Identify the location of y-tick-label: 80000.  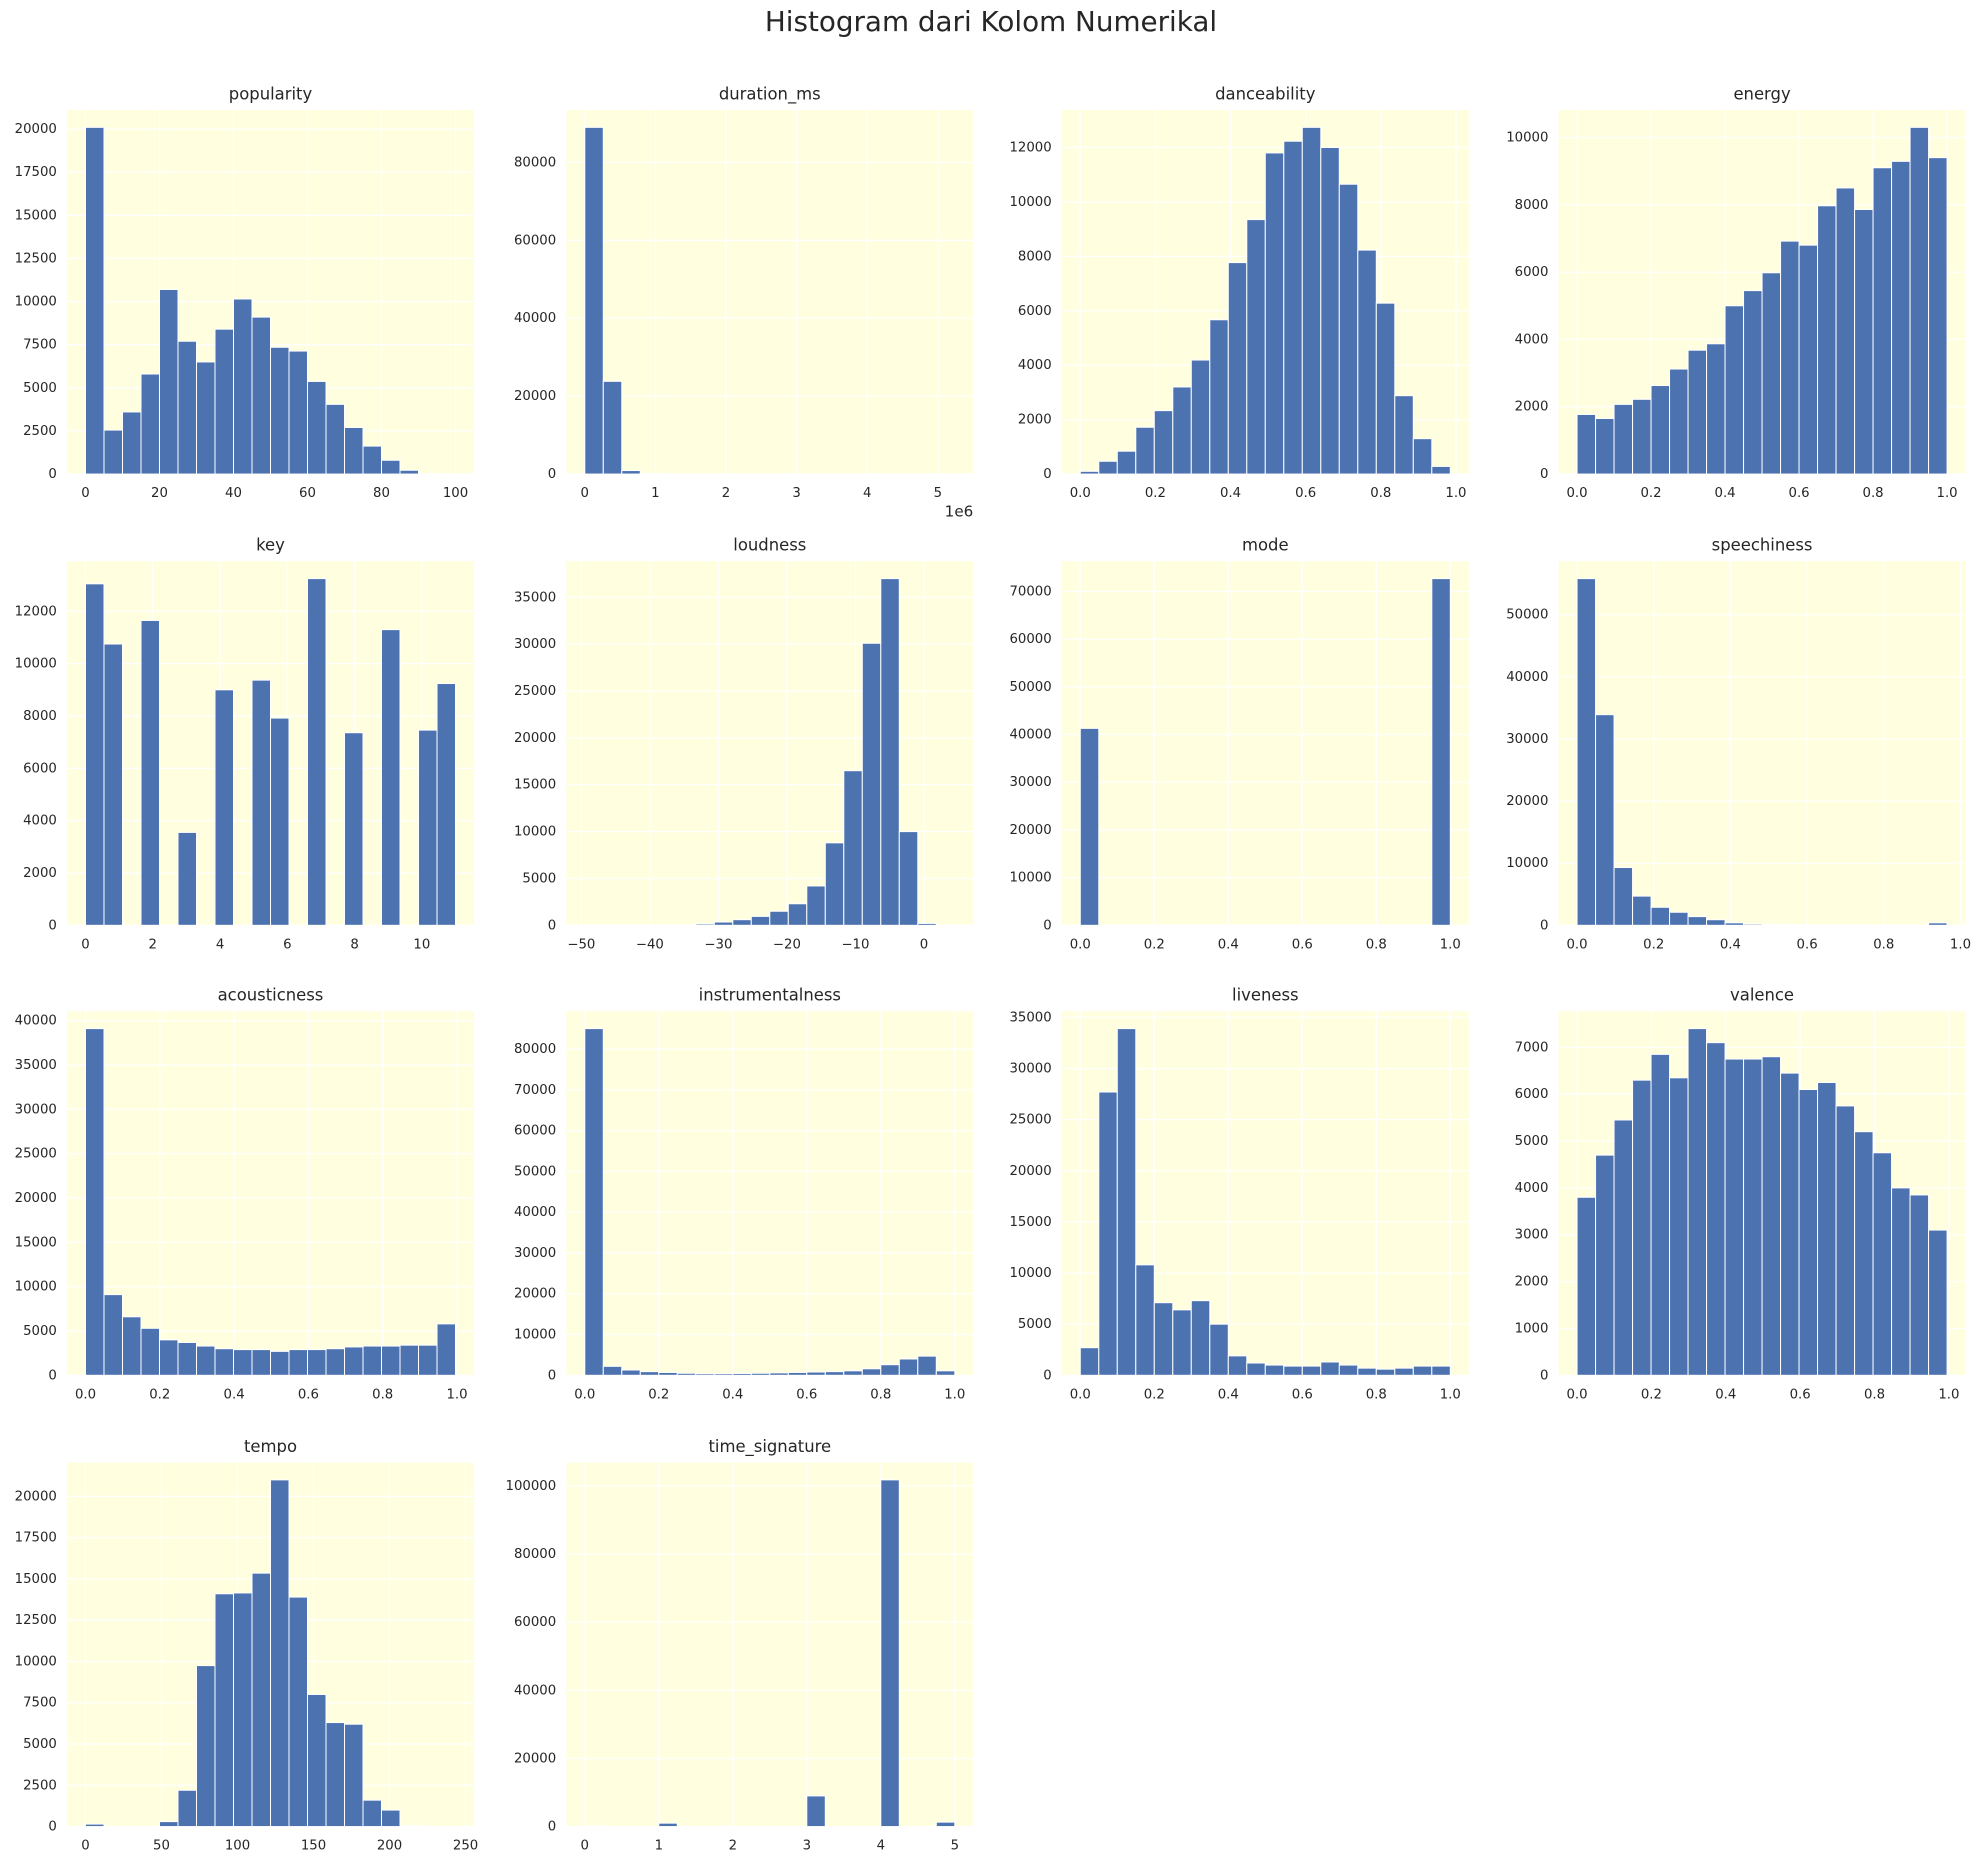
(535, 1554).